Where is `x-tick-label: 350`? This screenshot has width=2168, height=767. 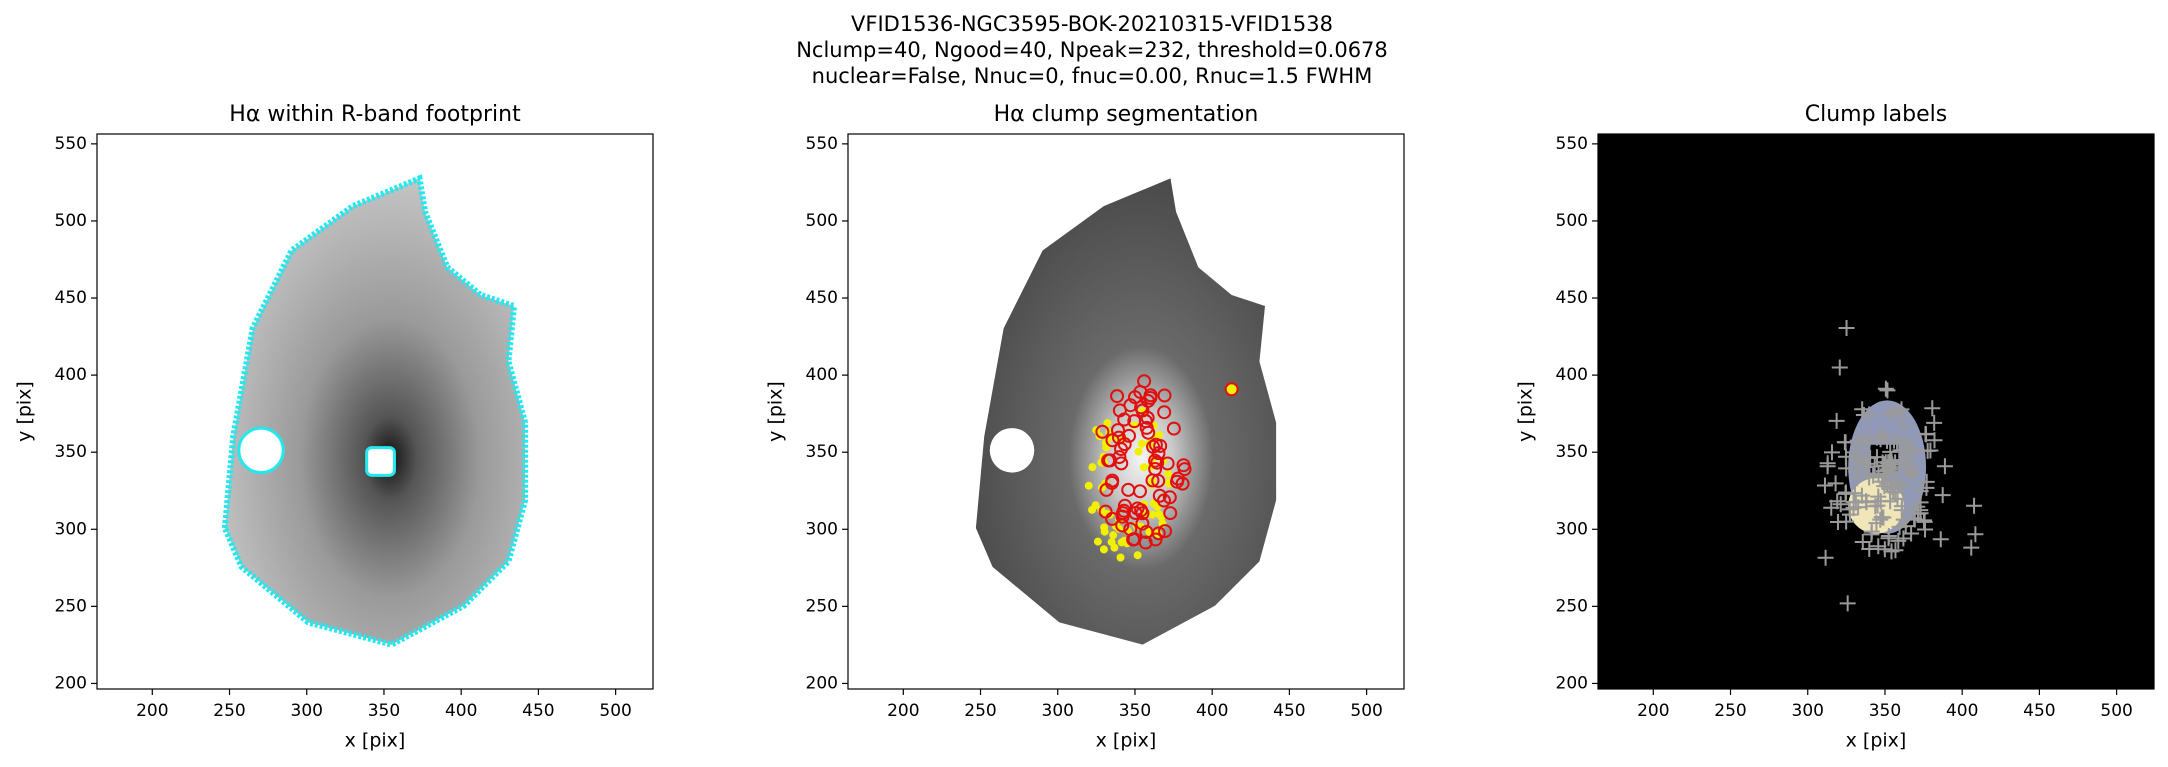
x-tick-label: 350 is located at coordinates (384, 711).